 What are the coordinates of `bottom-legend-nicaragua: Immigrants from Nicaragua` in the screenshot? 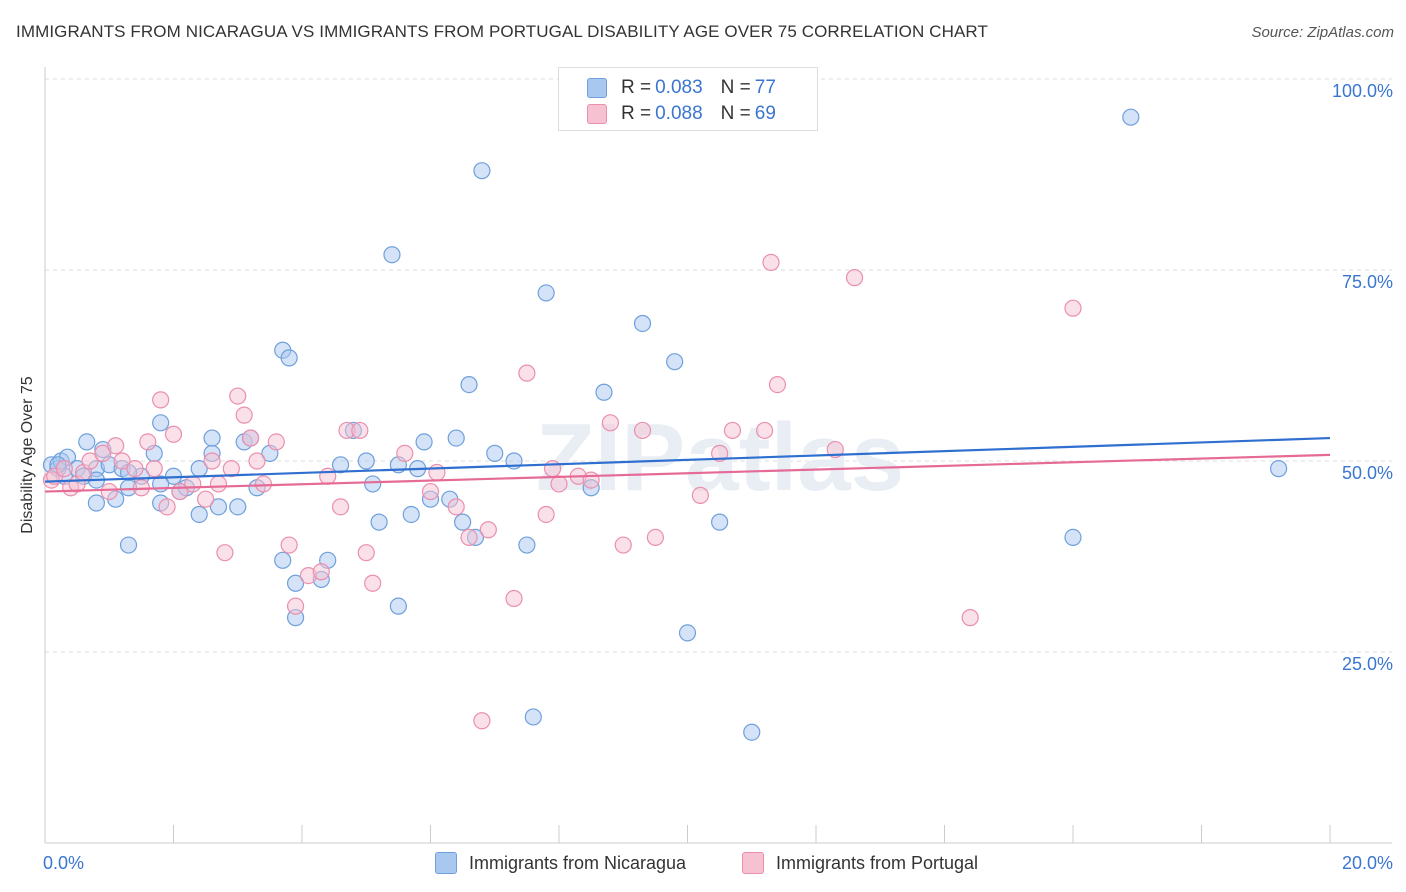 It's located at (560, 863).